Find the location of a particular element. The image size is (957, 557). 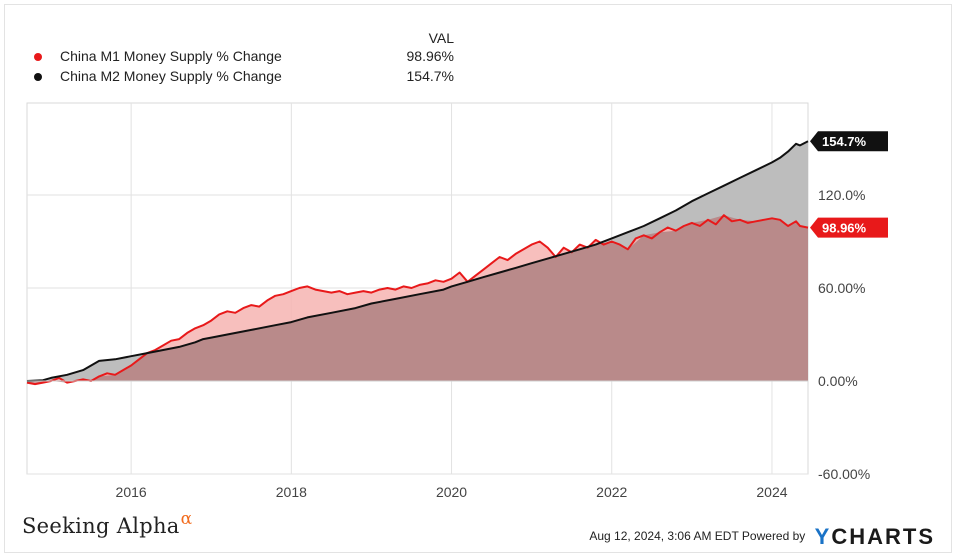

timestamp: Aug 12, 2024, 3:06 AM EDT is located at coordinates (664, 536).